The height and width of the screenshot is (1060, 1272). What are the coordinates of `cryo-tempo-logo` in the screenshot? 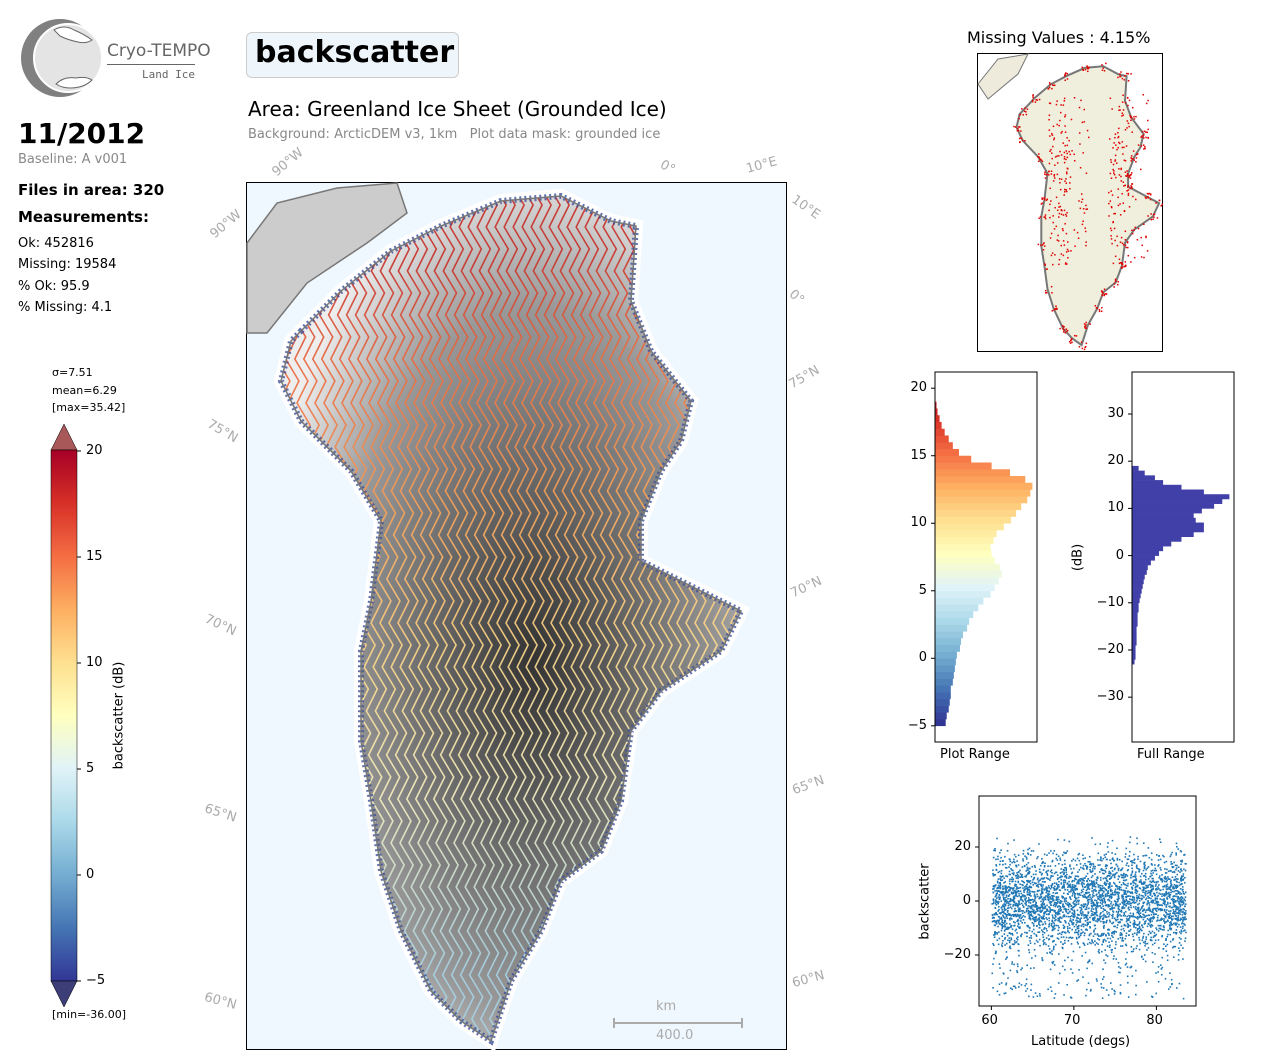 It's located at (62, 58).